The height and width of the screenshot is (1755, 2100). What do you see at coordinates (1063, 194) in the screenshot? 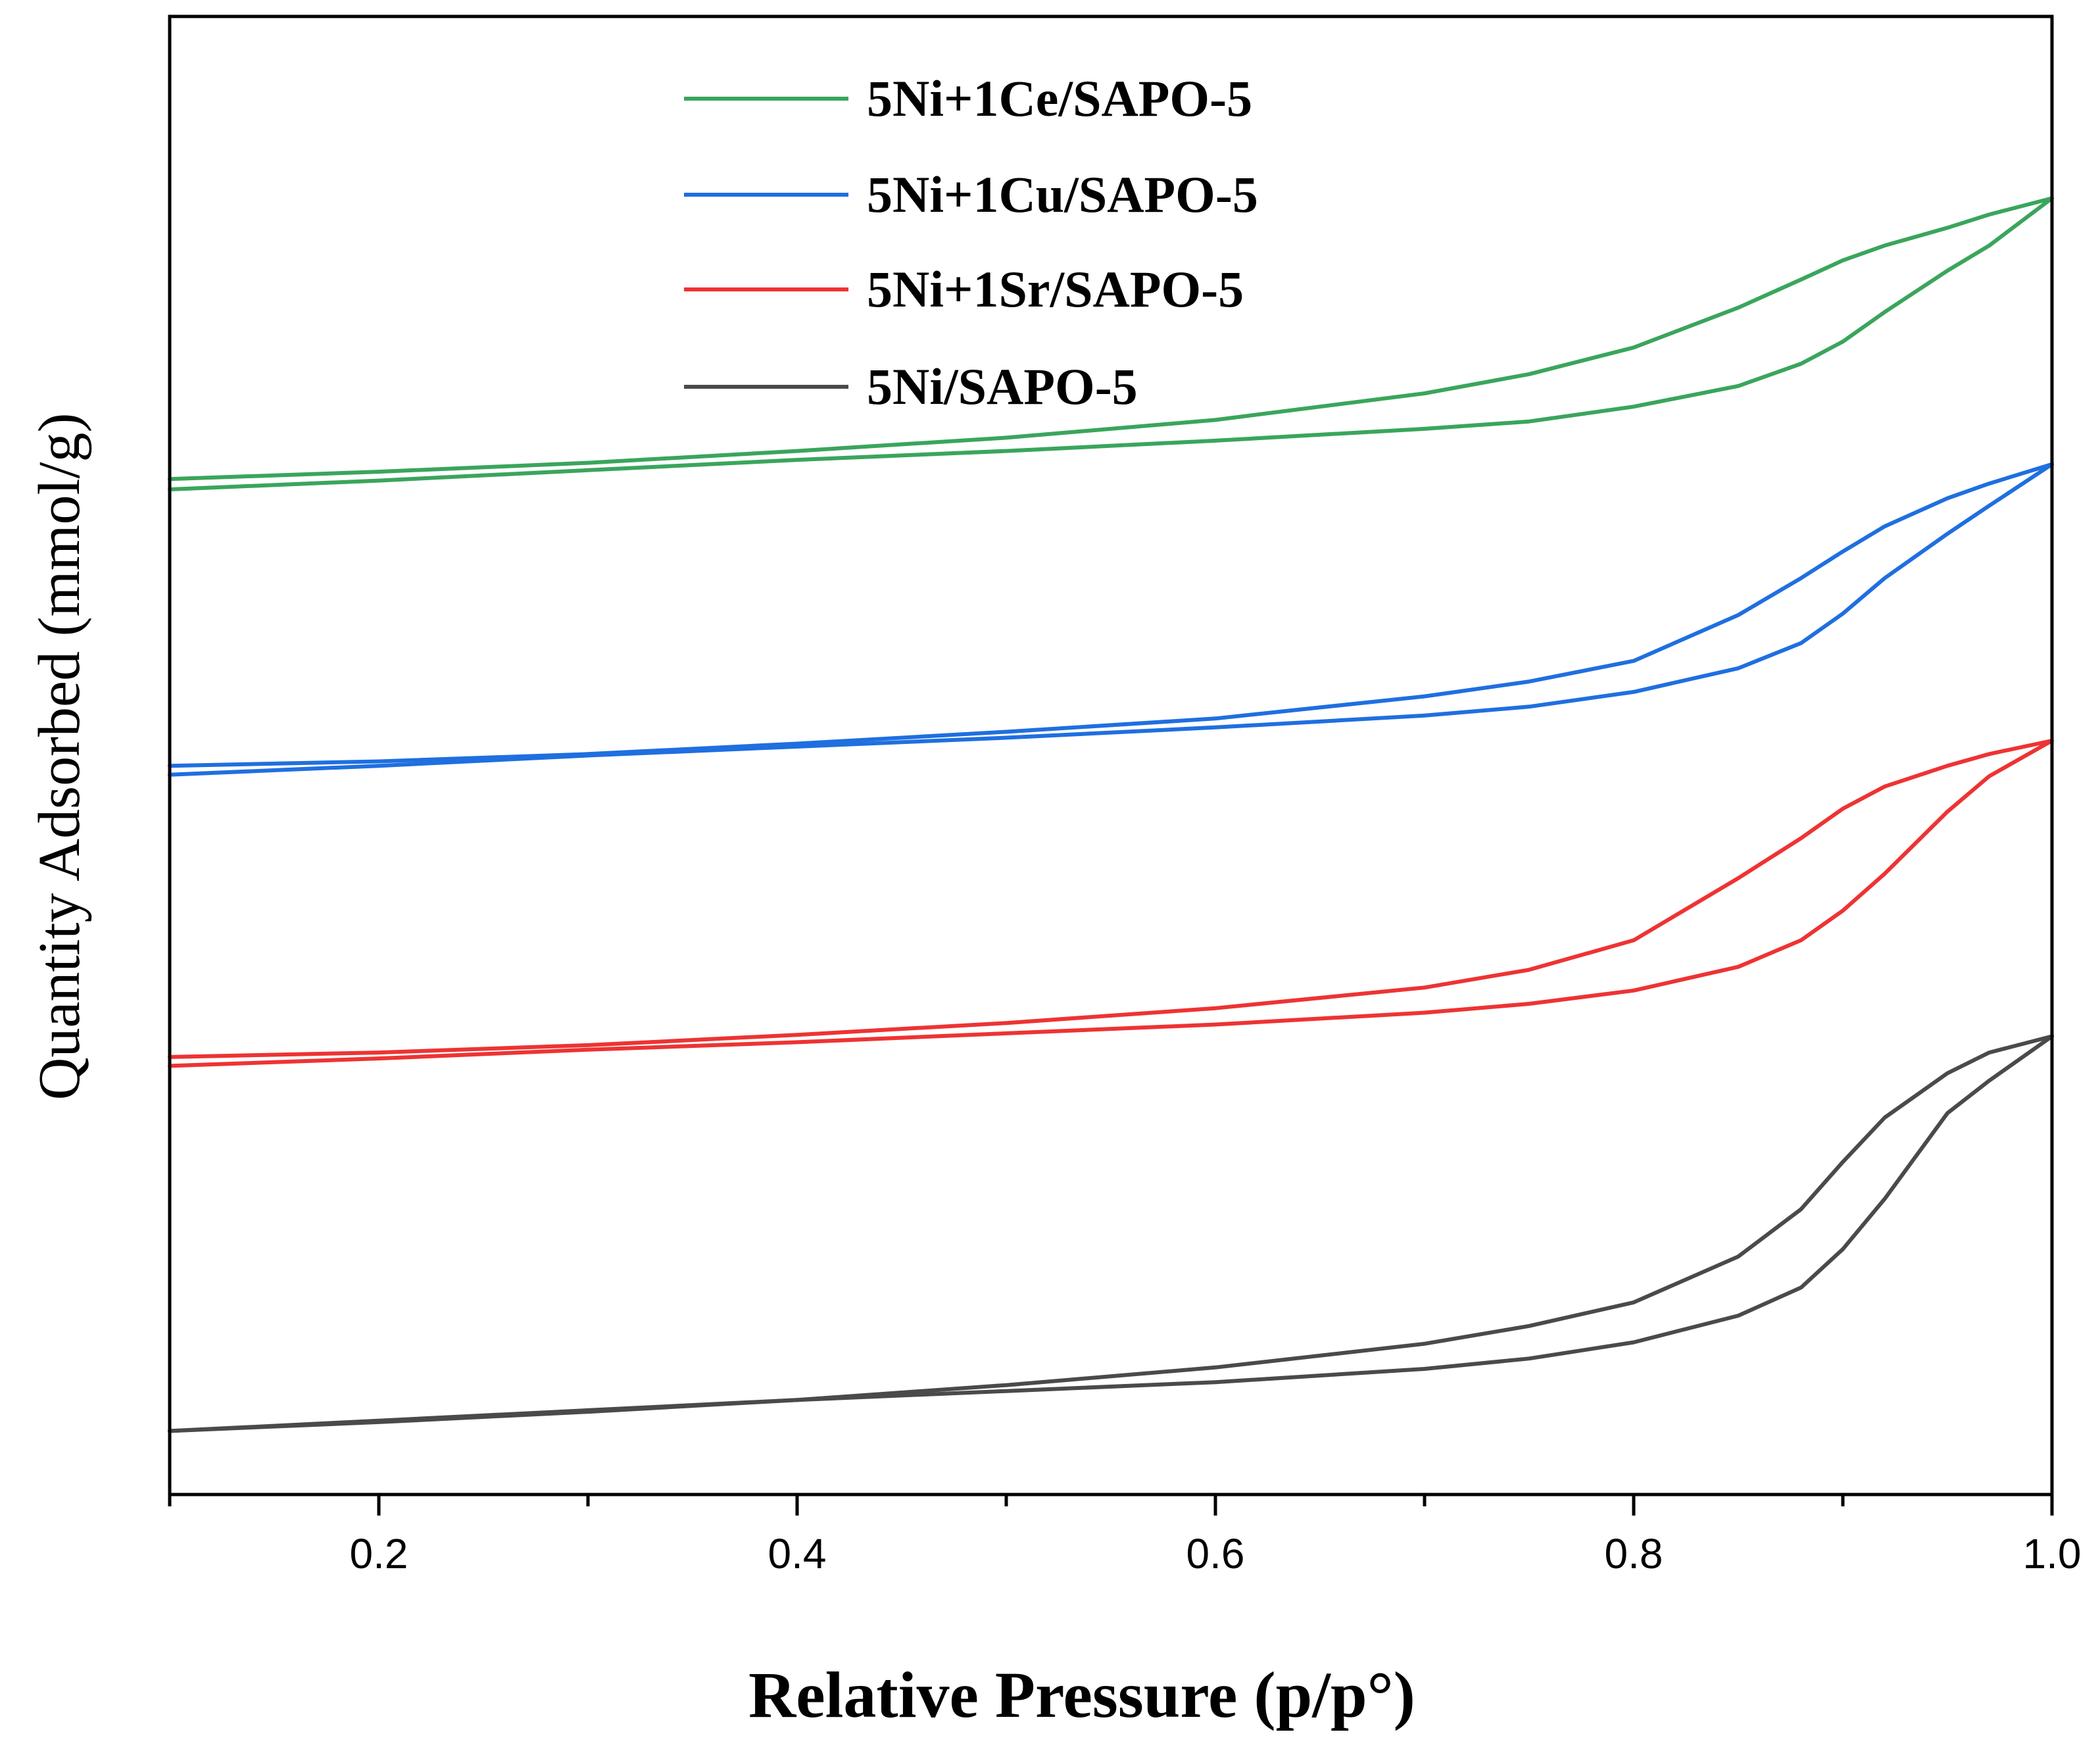
I see `legend-label-5ni-1cu-sapo-5: 5Ni+1Cu/SAPO-5` at bounding box center [1063, 194].